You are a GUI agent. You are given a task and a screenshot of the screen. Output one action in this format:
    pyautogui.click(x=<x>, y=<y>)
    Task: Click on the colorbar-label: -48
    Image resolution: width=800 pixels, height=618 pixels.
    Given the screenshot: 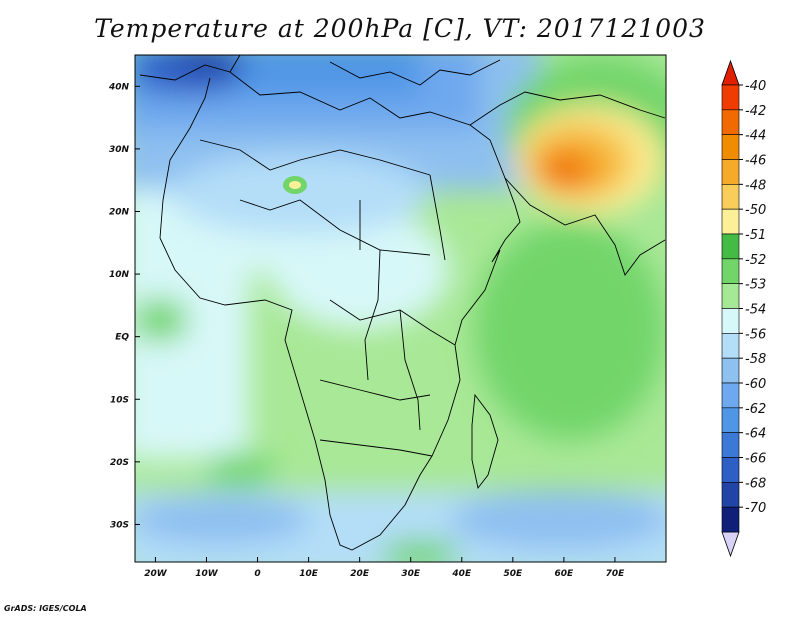 What is the action you would take?
    pyautogui.click(x=755, y=185)
    